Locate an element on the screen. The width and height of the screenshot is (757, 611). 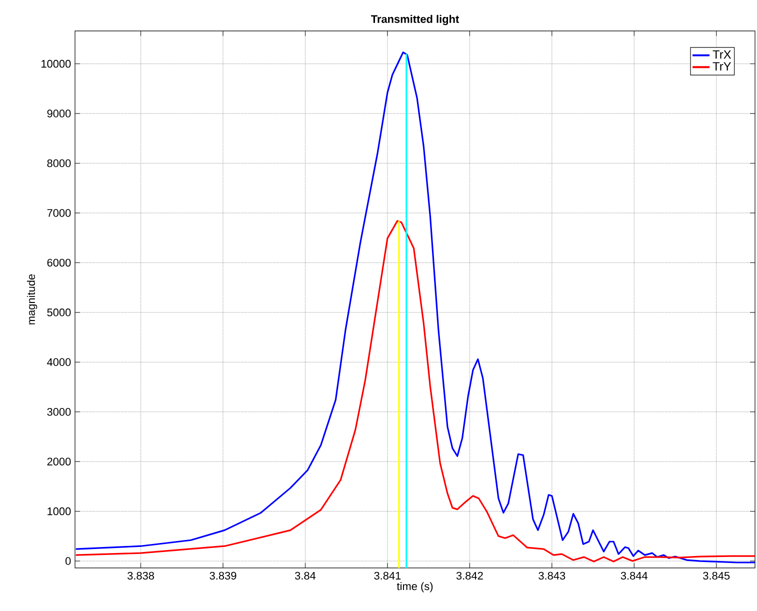
y-tick-label: 4000 is located at coordinates (59, 362).